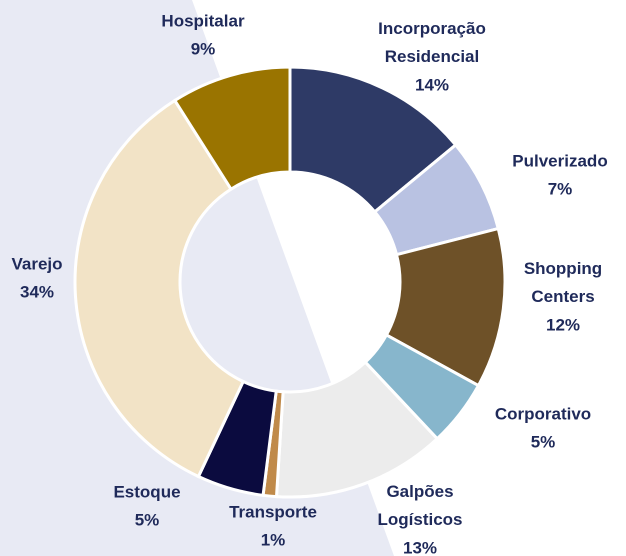  What do you see at coordinates (232, 128) in the screenshot?
I see `donut-segment` at bounding box center [232, 128].